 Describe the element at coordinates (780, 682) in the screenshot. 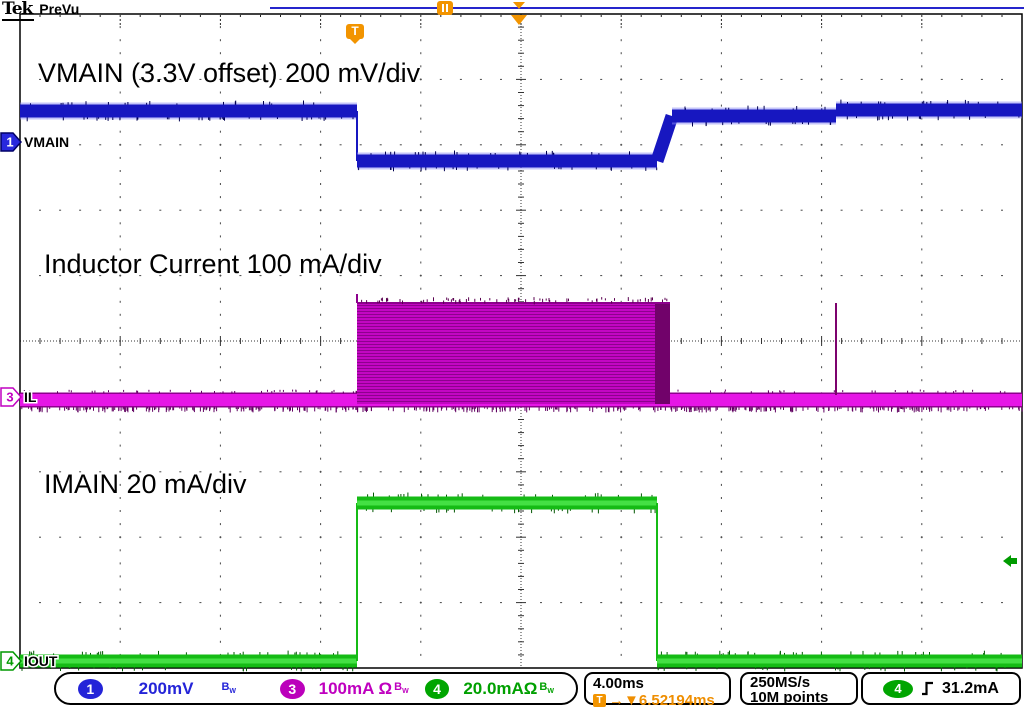

I see `sample-rate: 250MS/s` at that location.